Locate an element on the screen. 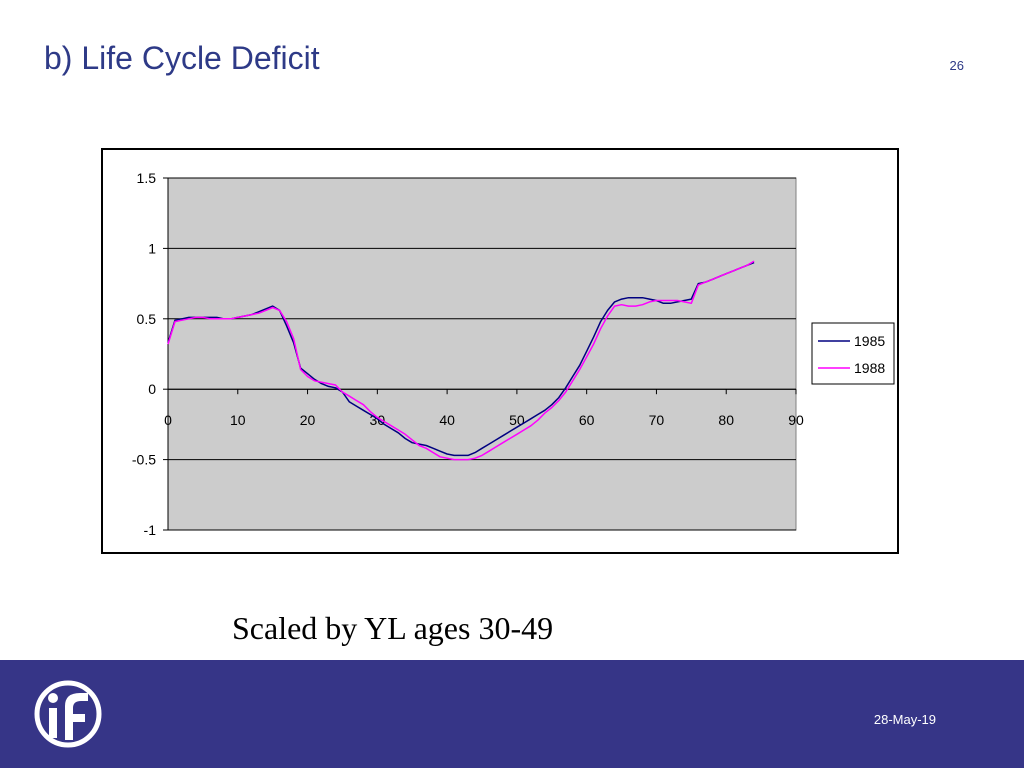 The height and width of the screenshot is (768, 1024). slide-title: b) Life Cycle Deficit is located at coordinates (182, 58).